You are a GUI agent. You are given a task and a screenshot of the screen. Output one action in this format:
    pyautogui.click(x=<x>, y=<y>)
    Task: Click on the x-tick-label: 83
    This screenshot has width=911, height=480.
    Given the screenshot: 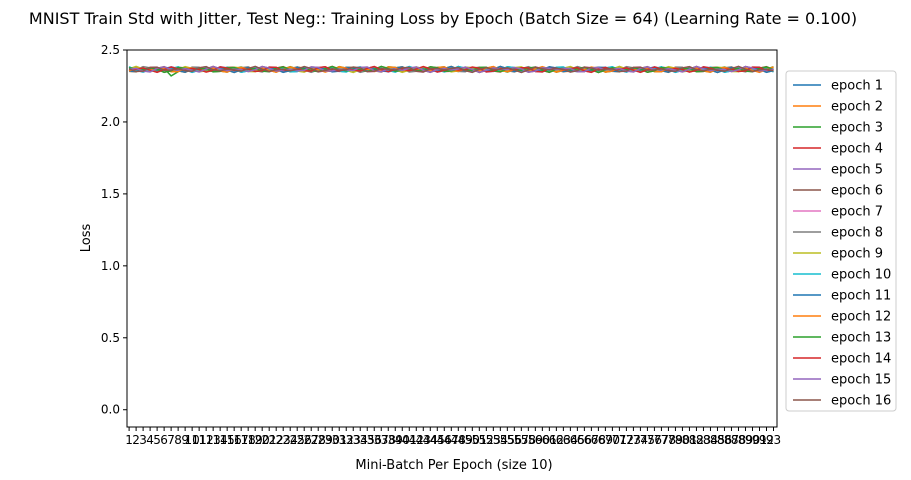 What is the action you would take?
    pyautogui.click(x=703, y=440)
    